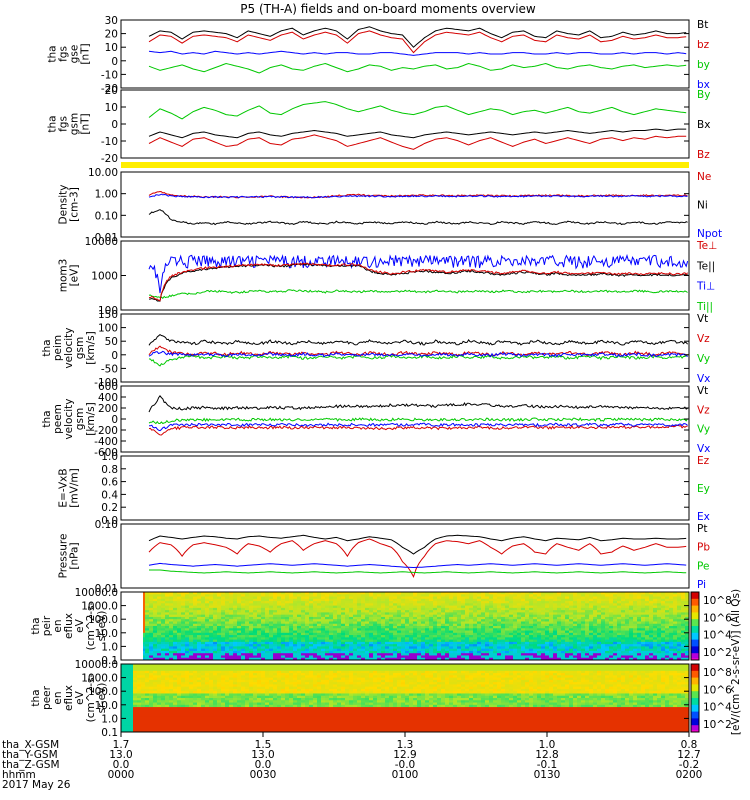 Image resolution: width=750 pixels, height=800 pixels. I want to click on y-tick-label: 30, so click(111, 21).